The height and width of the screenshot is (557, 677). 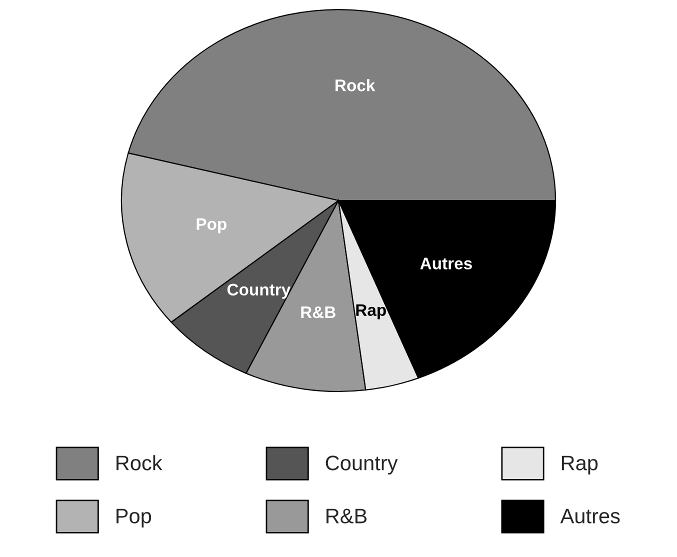 I want to click on legend-label: Rap, so click(x=580, y=465).